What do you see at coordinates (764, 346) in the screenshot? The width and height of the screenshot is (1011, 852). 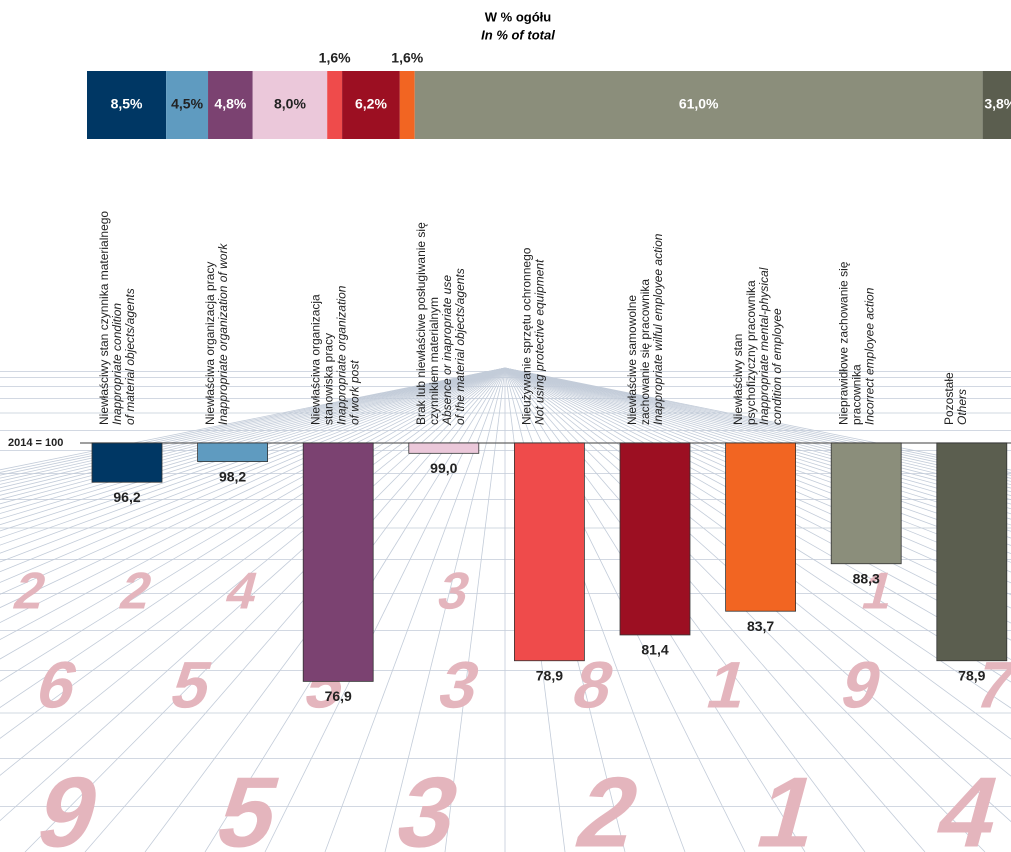 I see `category-label: Inappropriate mental-physical` at bounding box center [764, 346].